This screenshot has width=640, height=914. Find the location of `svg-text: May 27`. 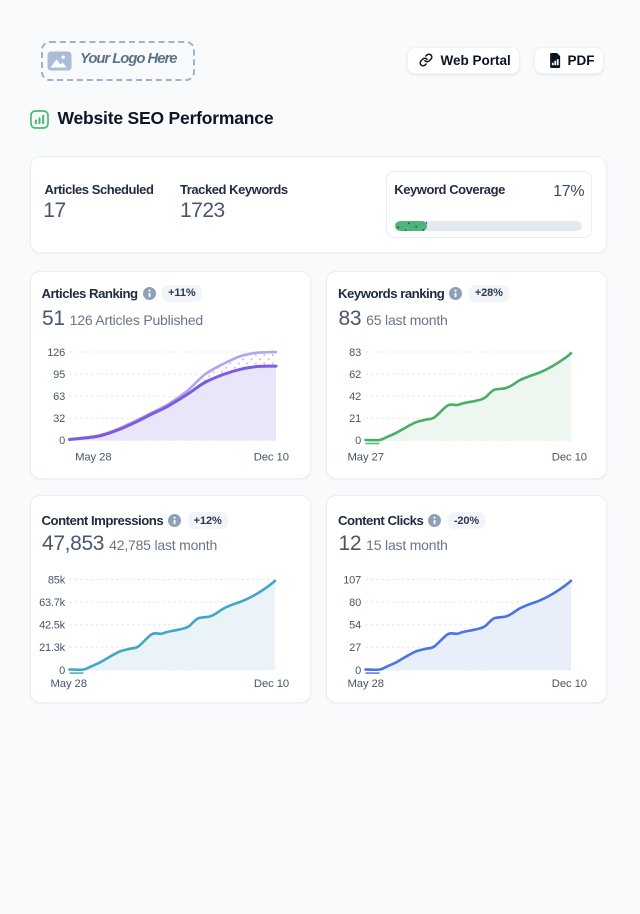

svg-text: May 27 is located at coordinates (365, 457).